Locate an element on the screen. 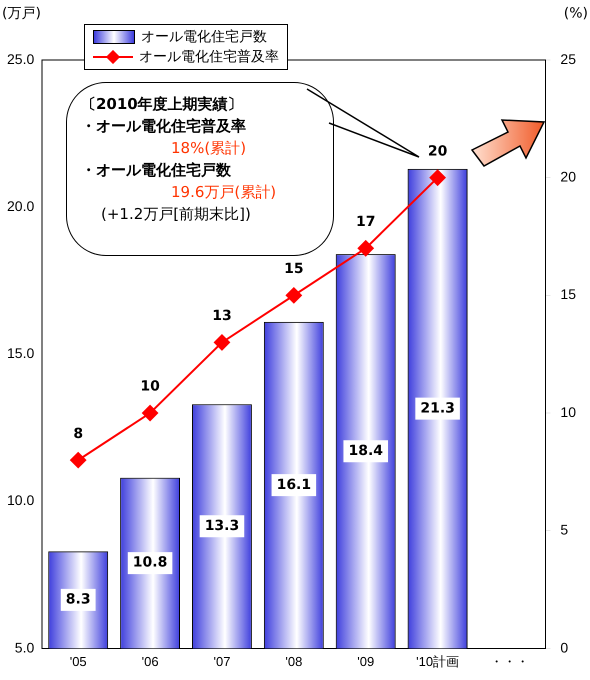 This screenshot has width=590, height=680. y2-tick-label: 20 is located at coordinates (568, 176).